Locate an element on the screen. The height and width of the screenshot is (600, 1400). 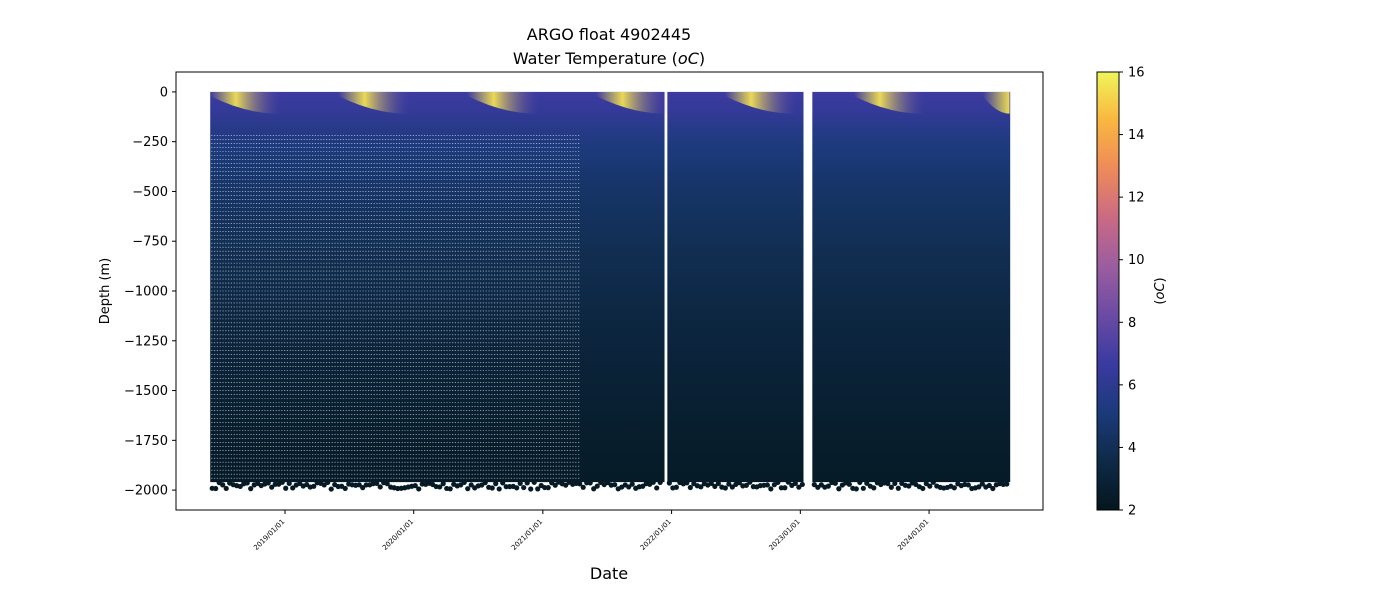
chart-title: ARGO float 4902445 is located at coordinates (609, 34).